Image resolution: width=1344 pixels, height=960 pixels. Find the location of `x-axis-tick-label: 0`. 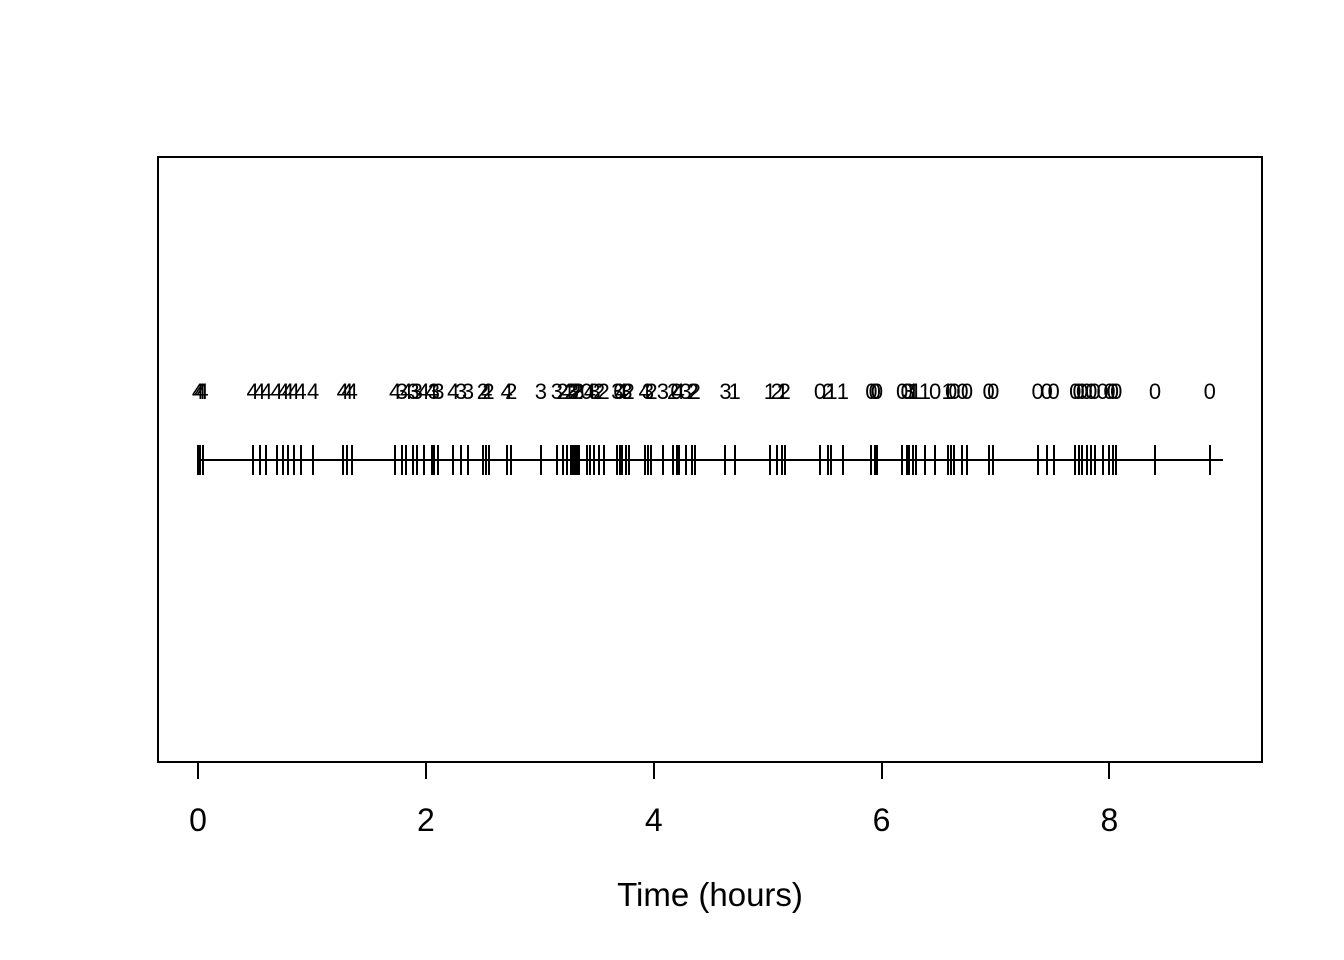

x-axis-tick-label: 0 is located at coordinates (198, 820).